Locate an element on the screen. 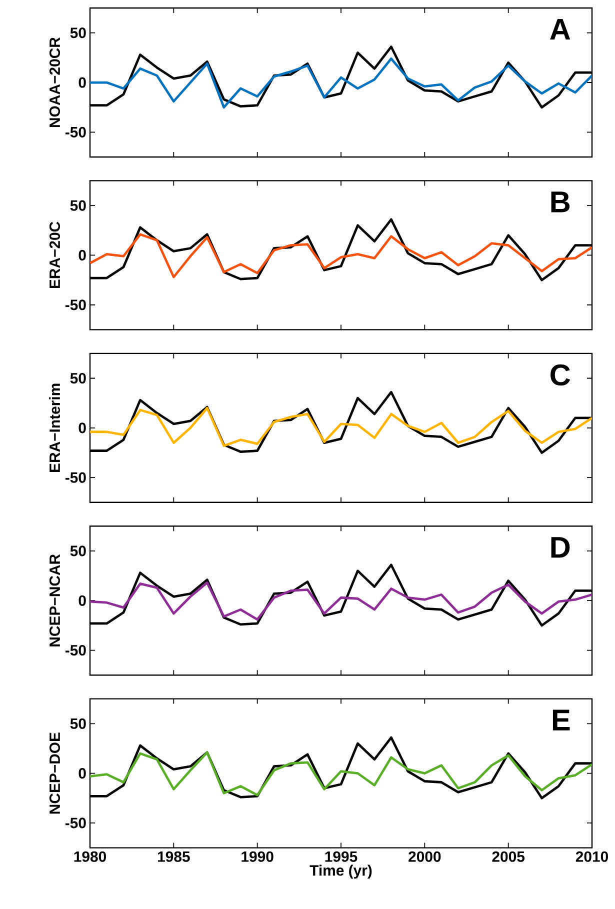 Image resolution: width=615 pixels, height=909 pixels. y-axis-title: ERA−Interim is located at coordinates (54, 428).